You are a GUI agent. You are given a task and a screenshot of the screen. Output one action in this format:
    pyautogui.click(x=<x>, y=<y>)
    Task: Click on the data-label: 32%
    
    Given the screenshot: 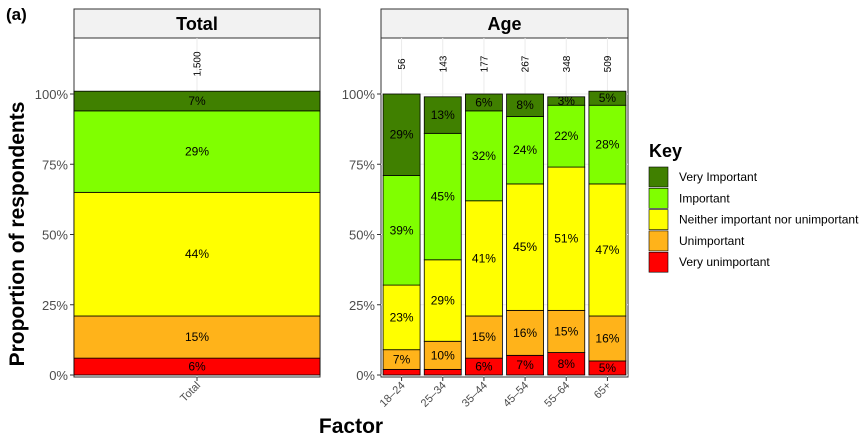 What is the action you would take?
    pyautogui.click(x=484, y=156)
    